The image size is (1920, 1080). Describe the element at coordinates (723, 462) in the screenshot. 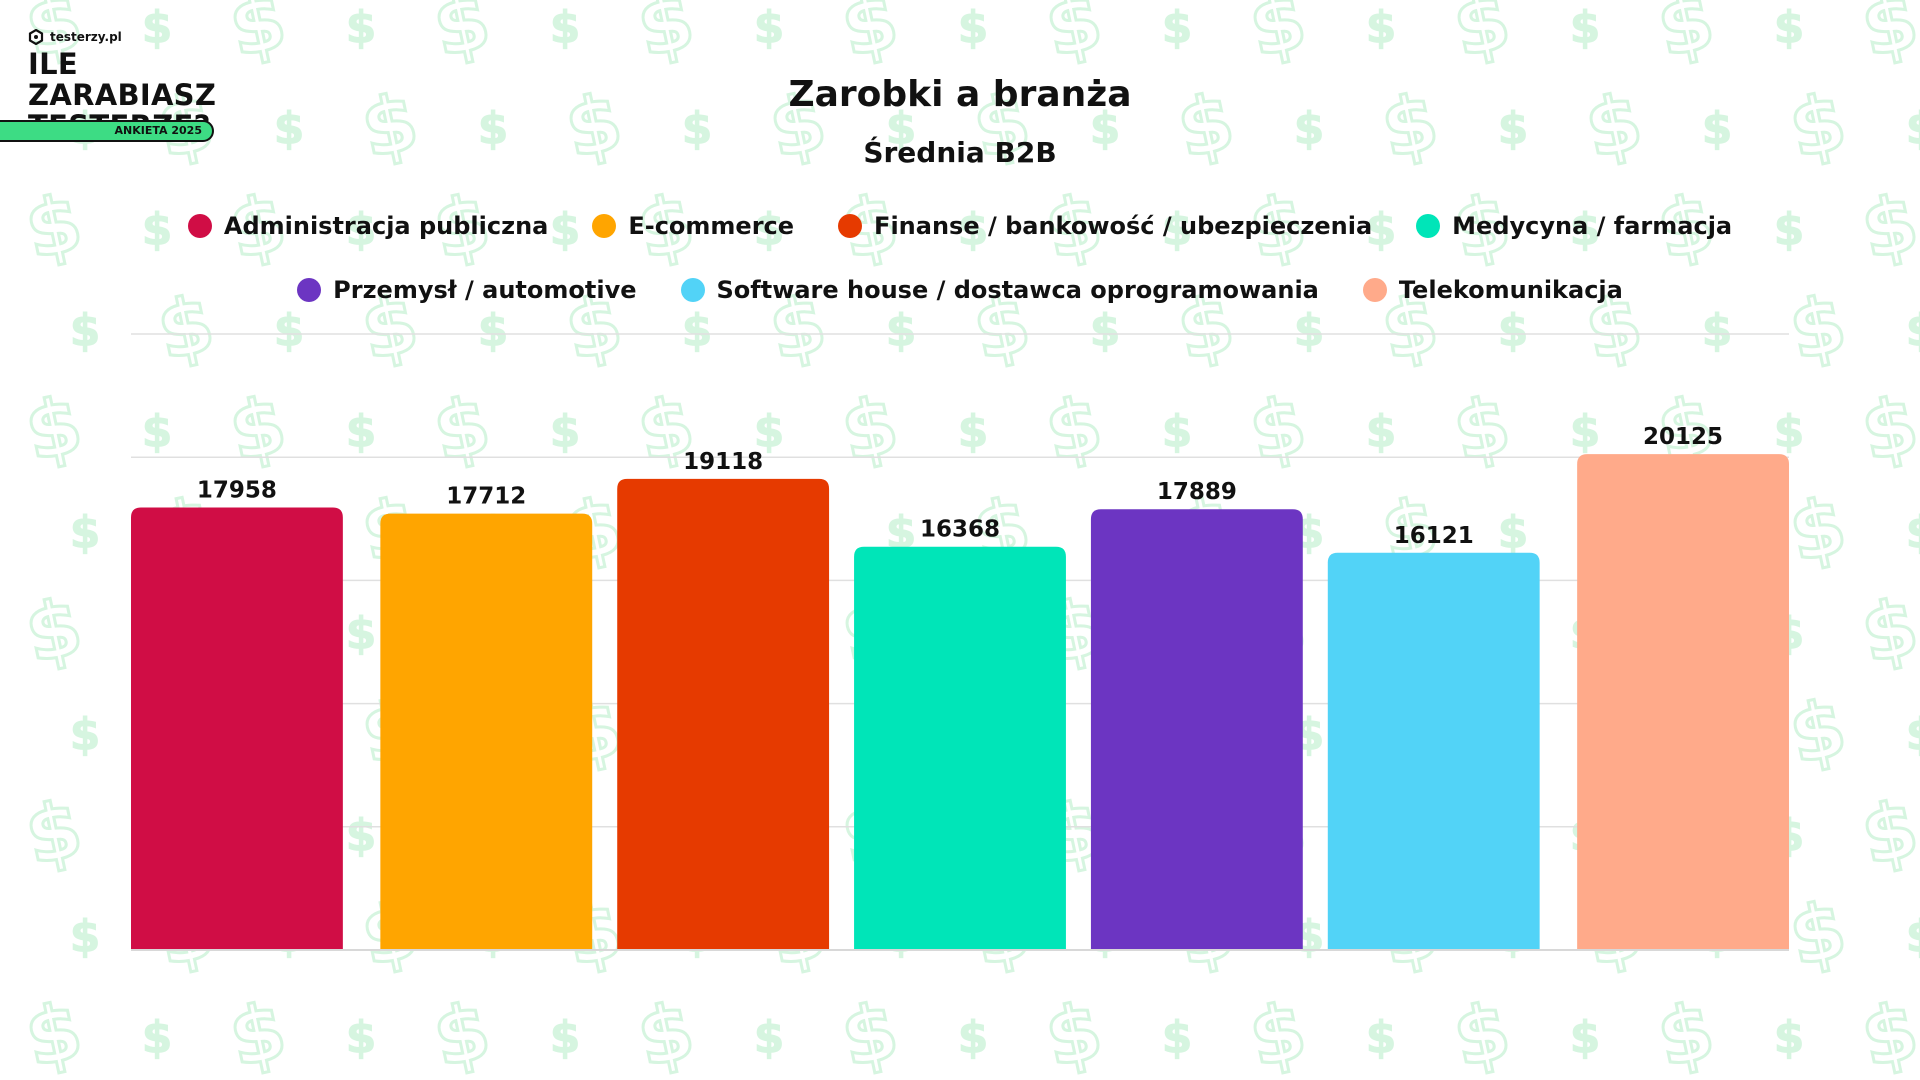

I see `data-label-3: 19118` at that location.